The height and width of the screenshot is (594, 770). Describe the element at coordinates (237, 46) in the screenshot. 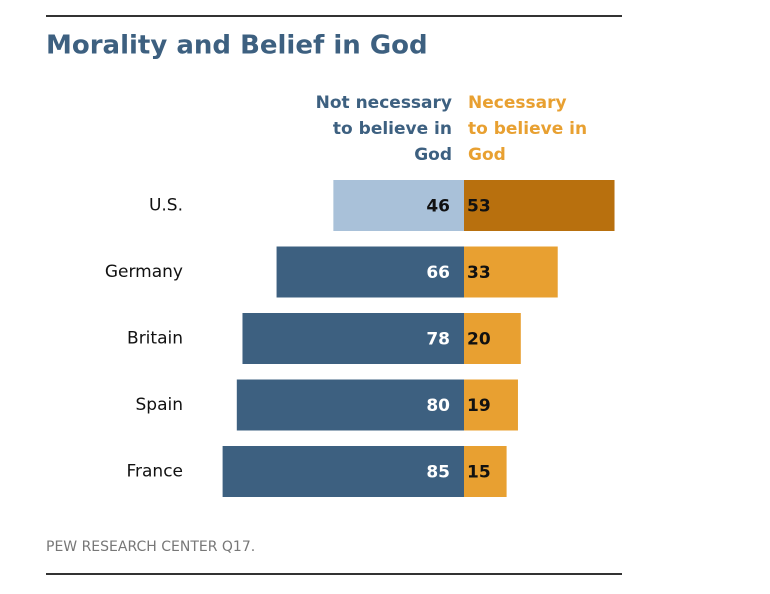

I see `chart-title: Morality and Belief in God` at that location.